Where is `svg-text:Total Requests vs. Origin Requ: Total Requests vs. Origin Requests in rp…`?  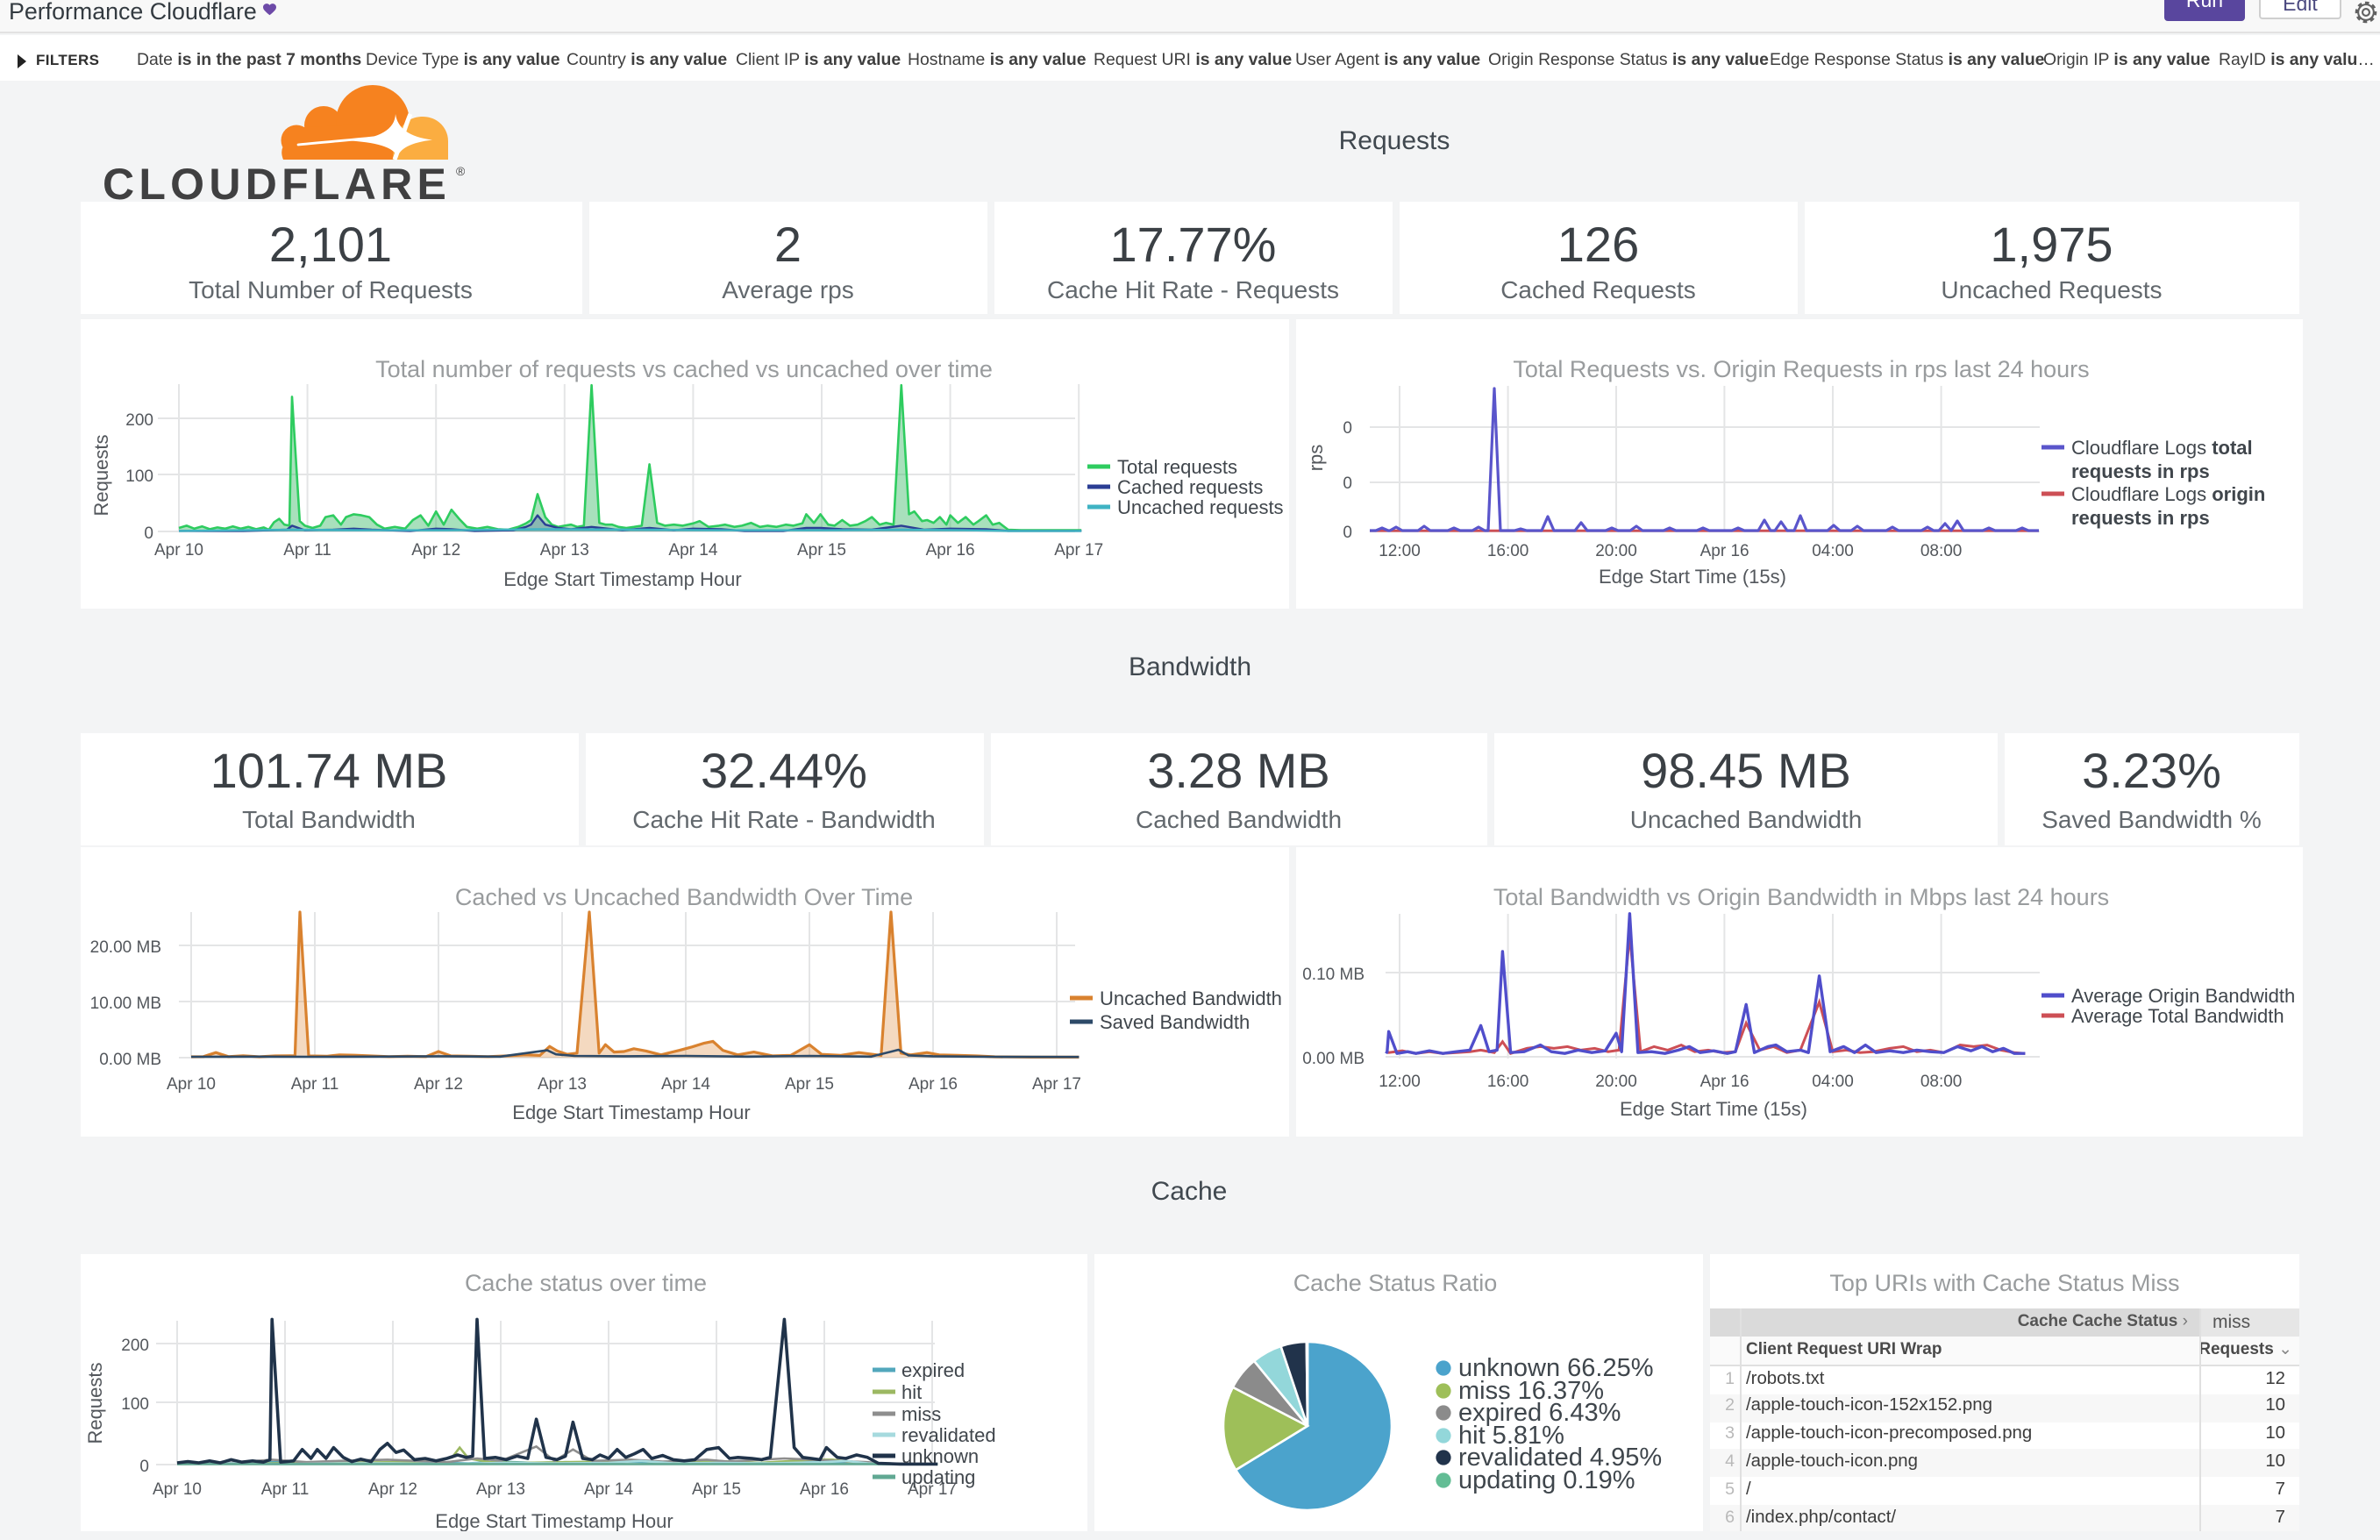 svg-text:Total Requests vs. Origin Requ: Total Requests vs. Origin Requests in rp… is located at coordinates (1801, 369).